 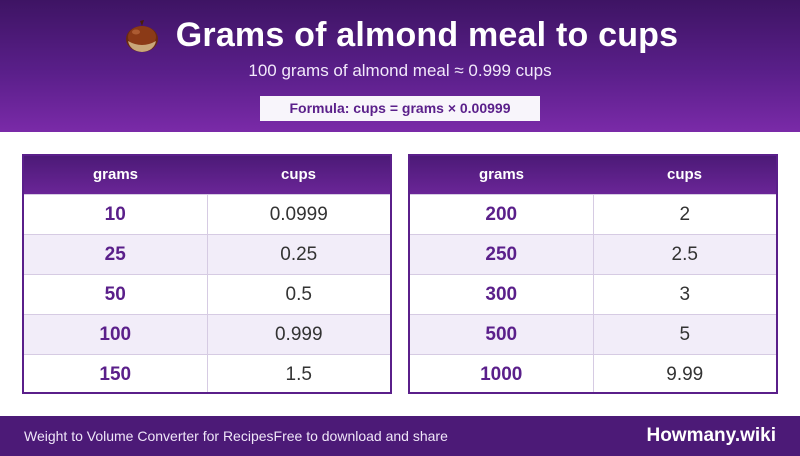 What do you see at coordinates (502, 334) in the screenshot?
I see `grams-cell: 500` at bounding box center [502, 334].